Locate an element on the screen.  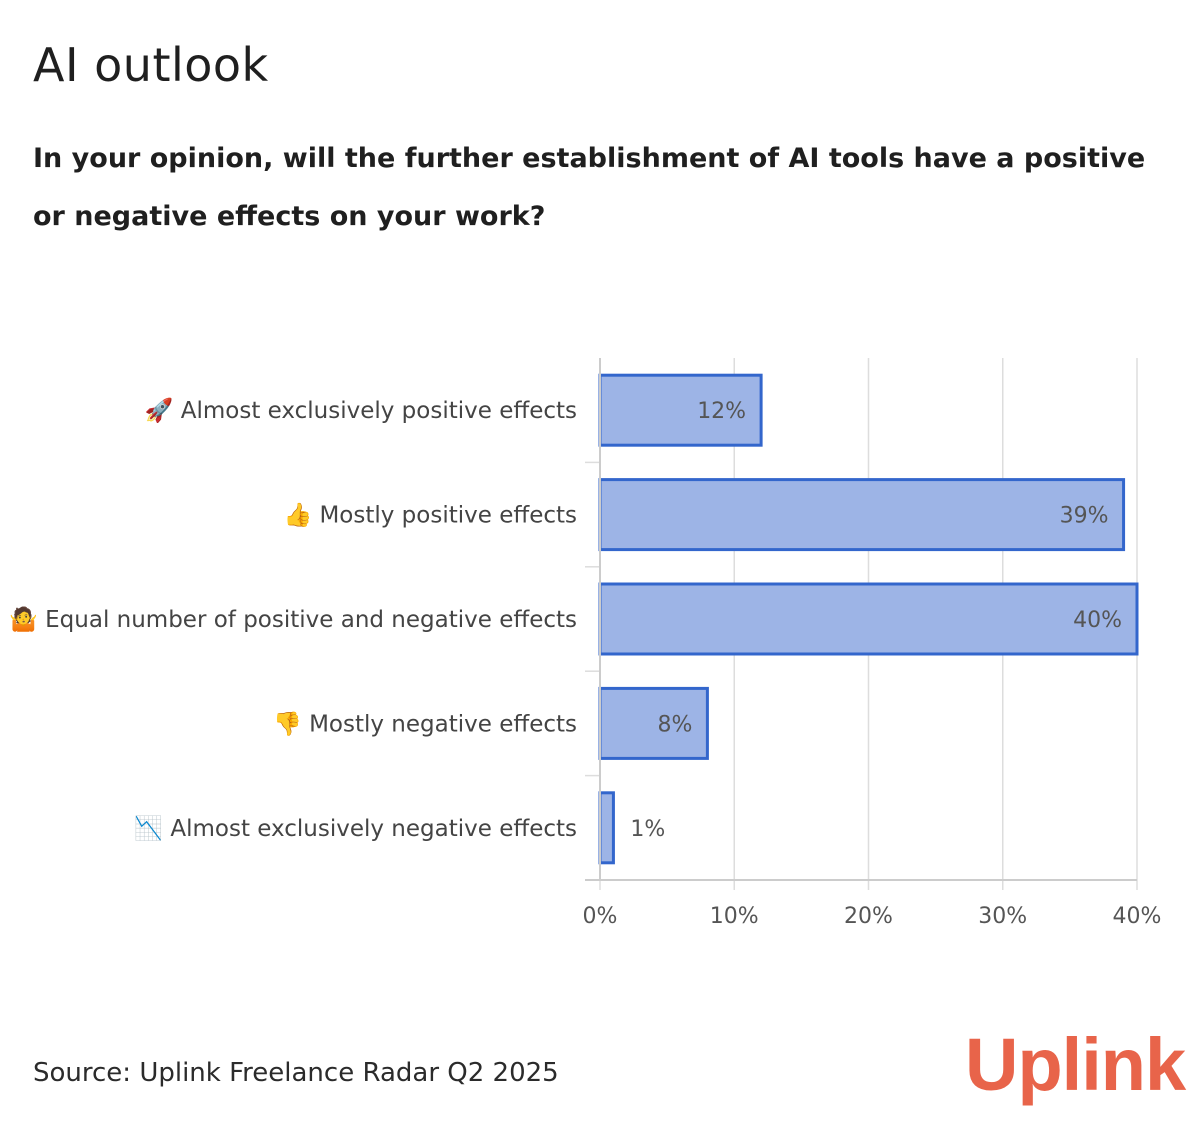
category-label: 👍 Mostly positive effects is located at coordinates (431, 515).